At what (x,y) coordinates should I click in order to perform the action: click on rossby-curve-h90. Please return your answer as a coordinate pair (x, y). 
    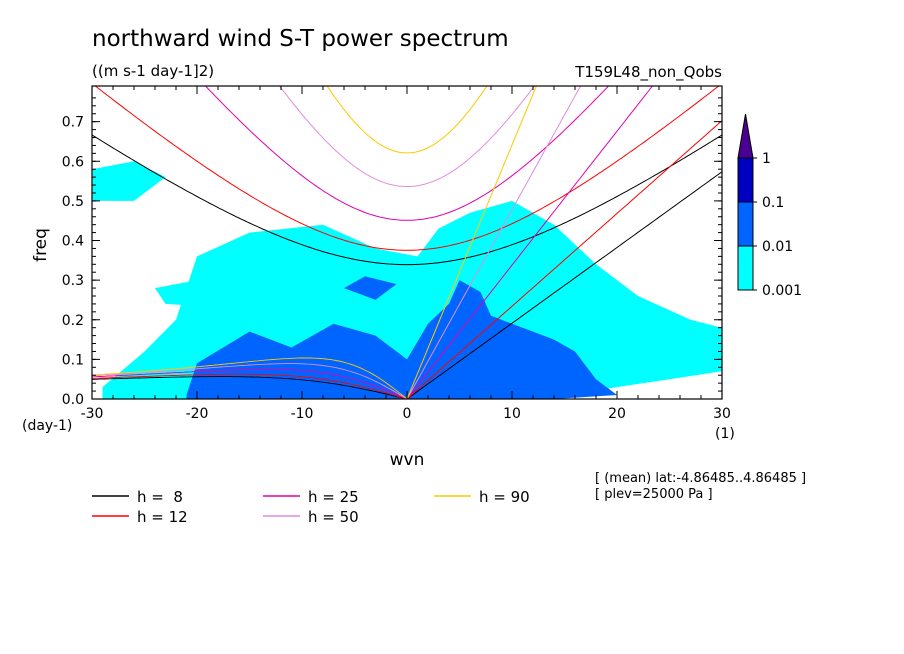
    Looking at the image, I should click on (250, 378).